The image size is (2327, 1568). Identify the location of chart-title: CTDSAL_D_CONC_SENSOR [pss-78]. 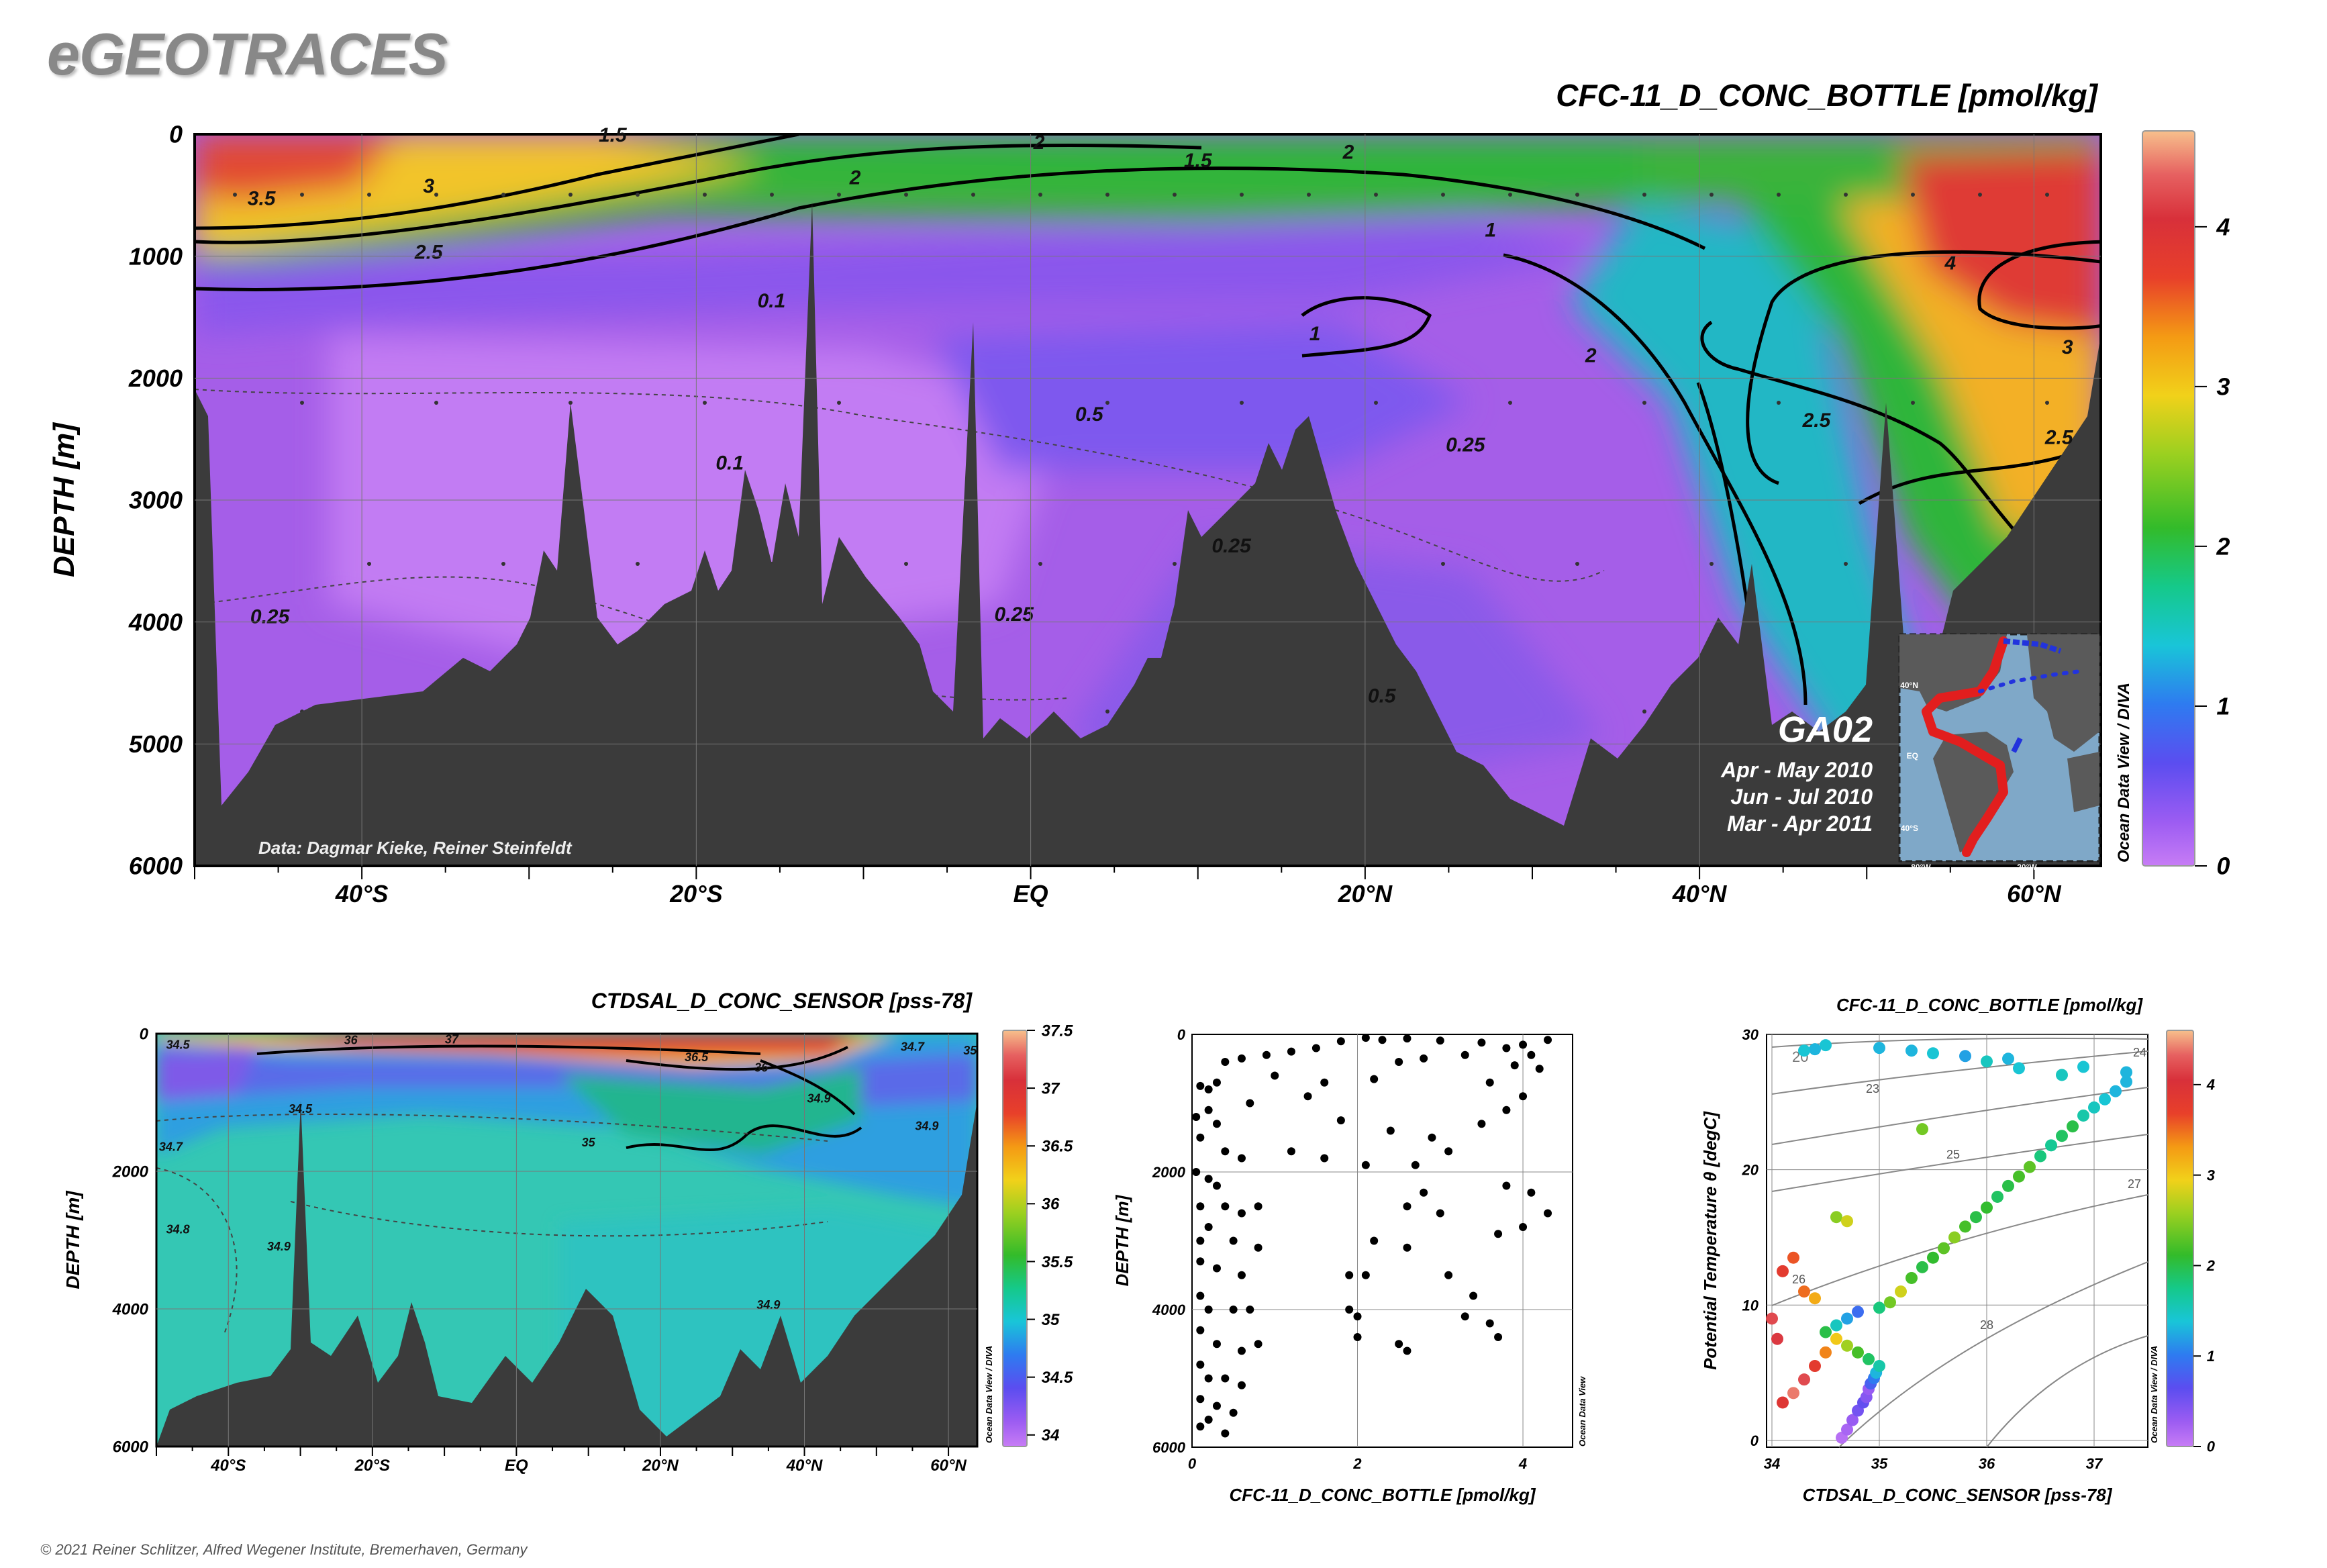
(782, 1001).